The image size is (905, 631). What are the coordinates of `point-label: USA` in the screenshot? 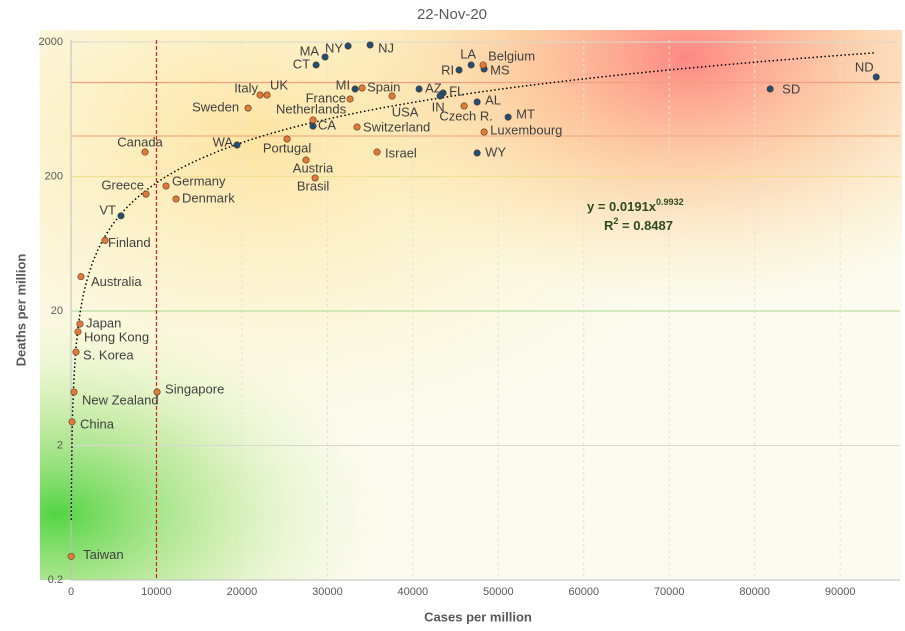 It's located at (405, 111).